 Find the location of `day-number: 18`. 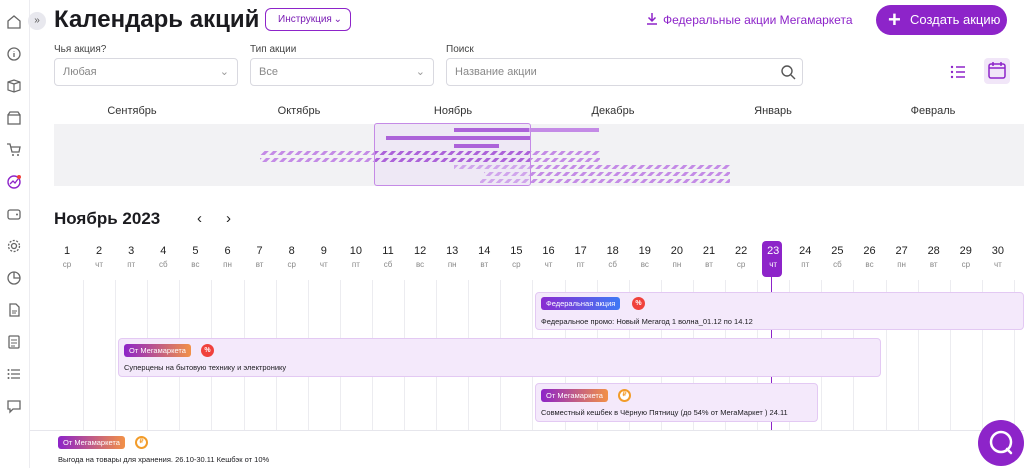

day-number: 18 is located at coordinates (612, 251).